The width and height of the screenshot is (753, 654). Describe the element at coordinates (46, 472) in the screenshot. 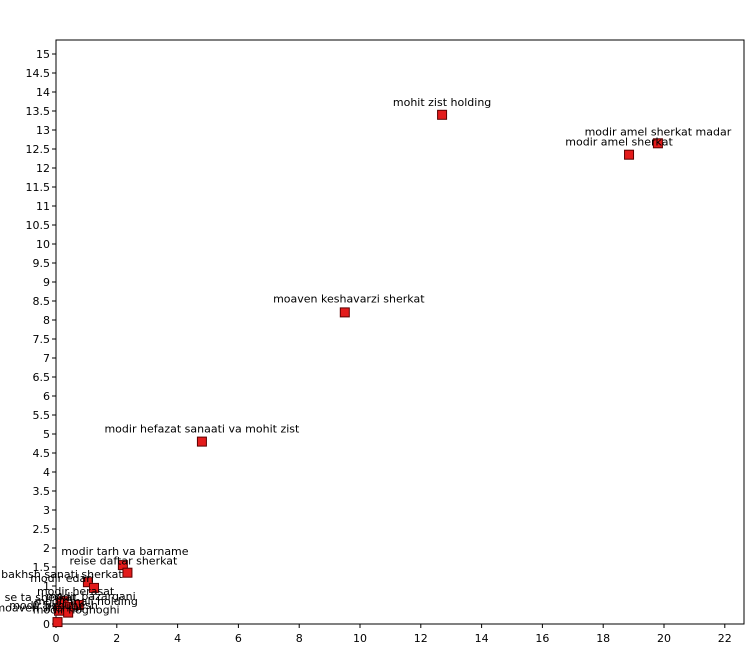

I see `y-tick-label: 4` at that location.